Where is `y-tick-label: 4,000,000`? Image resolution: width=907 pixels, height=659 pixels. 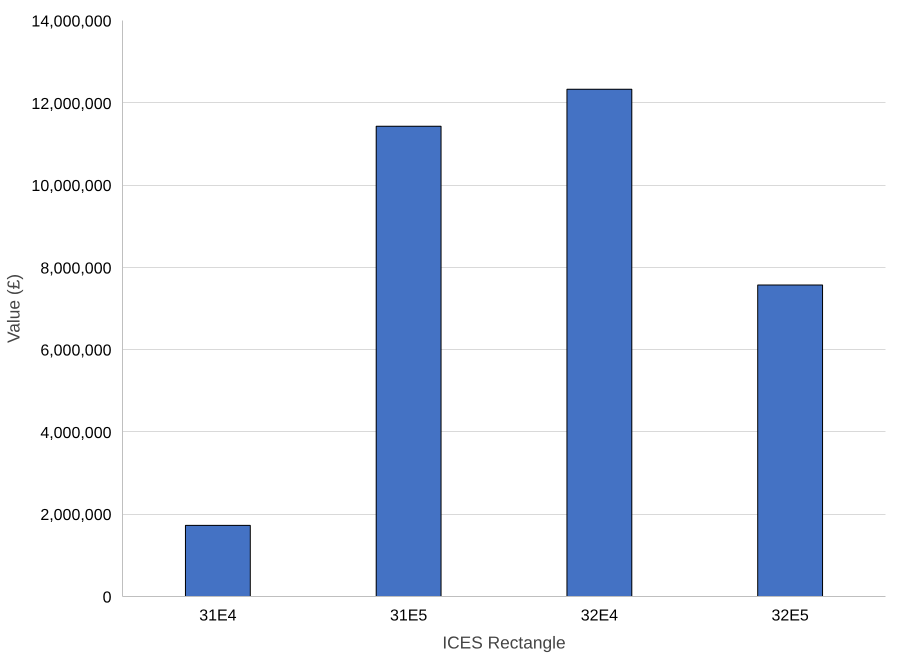 y-tick-label: 4,000,000 is located at coordinates (76, 433).